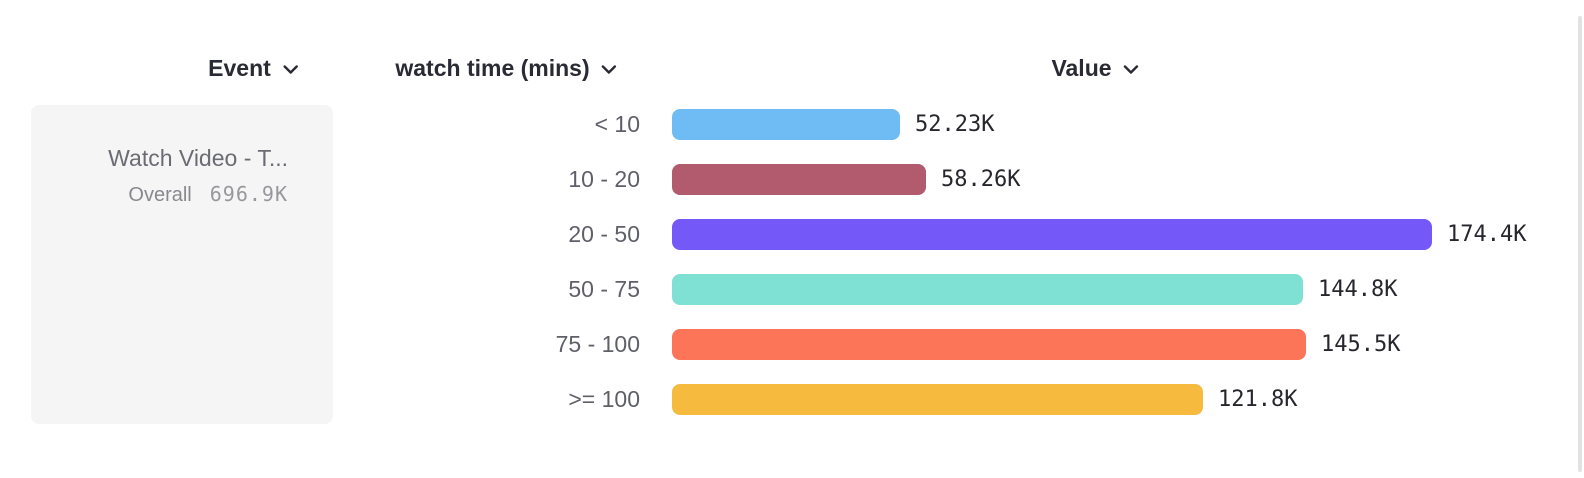 This screenshot has height=478, width=1584. What do you see at coordinates (981, 179) in the screenshot?
I see `bar-value-label: 58.26K` at bounding box center [981, 179].